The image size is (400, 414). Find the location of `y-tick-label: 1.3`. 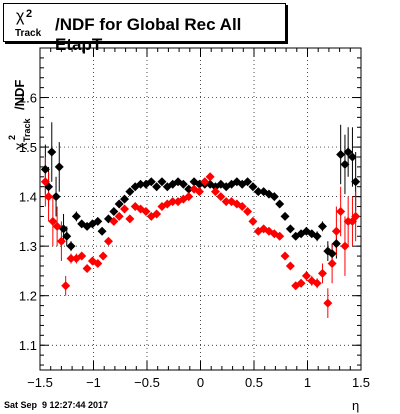

y-tick-label: 1.3 is located at coordinates (28, 246).